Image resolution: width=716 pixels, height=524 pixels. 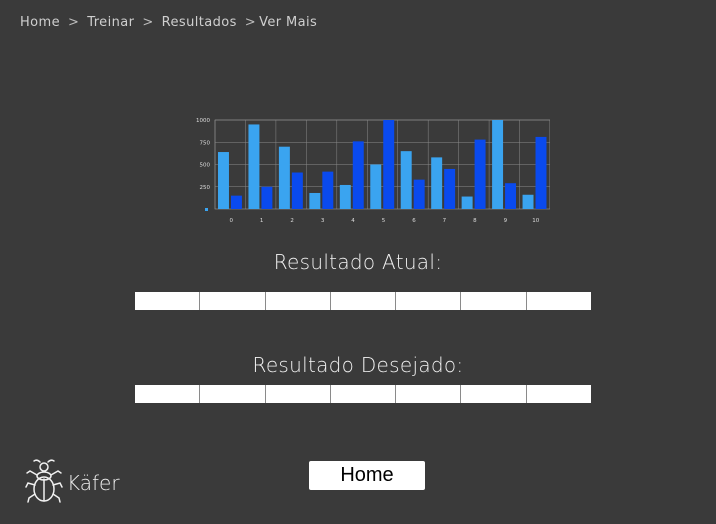 I want to click on x-tick-label: 7, so click(x=445, y=221).